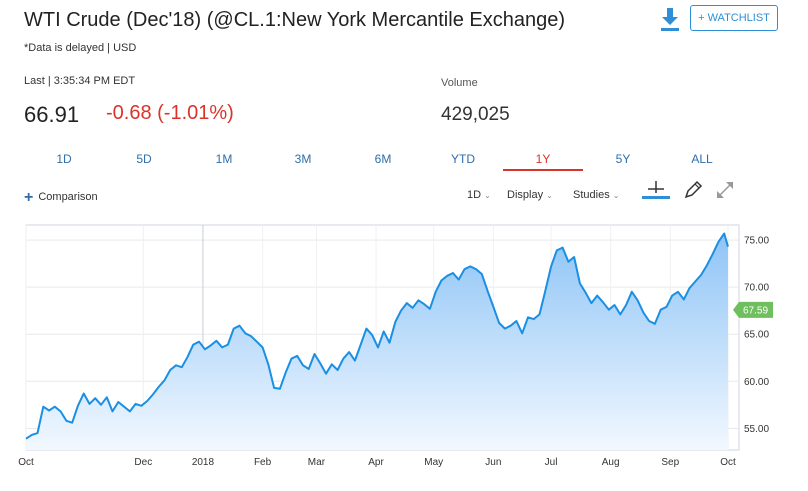 This screenshot has width=808, height=491. What do you see at coordinates (756, 429) in the screenshot?
I see `y-tick-label: 55.00` at bounding box center [756, 429].